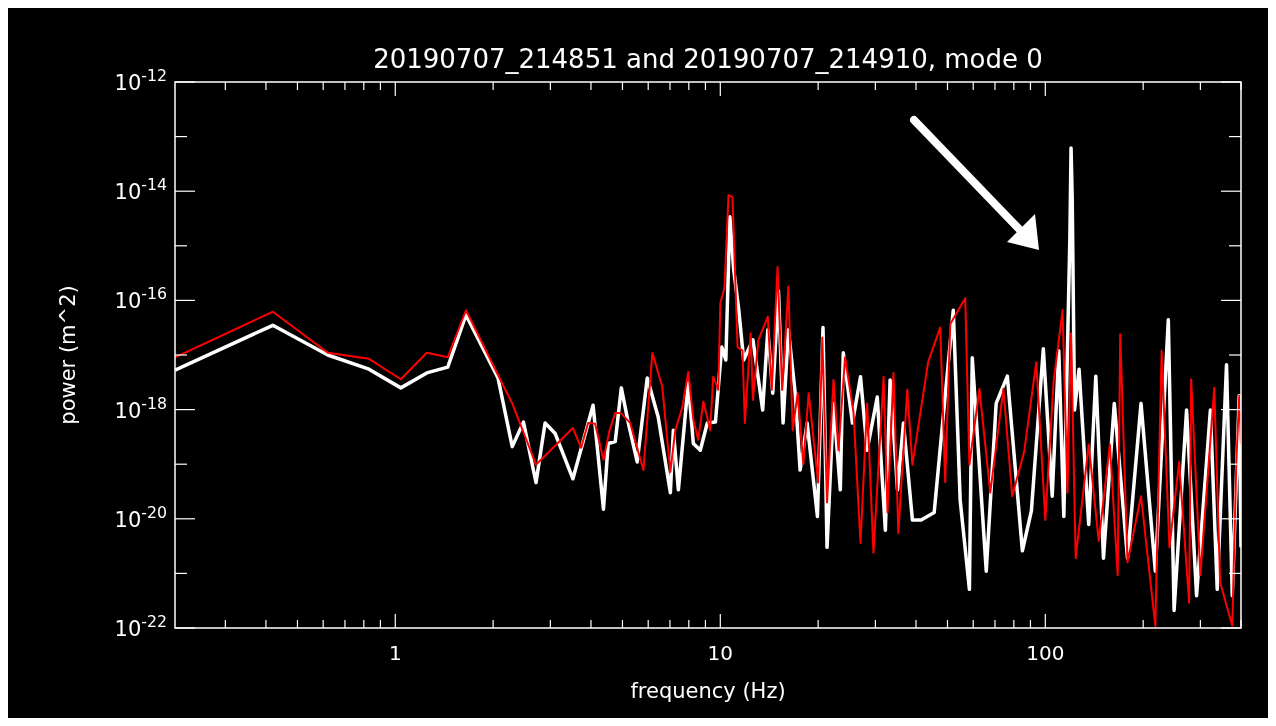 The image size is (1276, 726). Describe the element at coordinates (140, 189) in the screenshot. I see `y-tick-label: 10$^{-14}$` at that location.